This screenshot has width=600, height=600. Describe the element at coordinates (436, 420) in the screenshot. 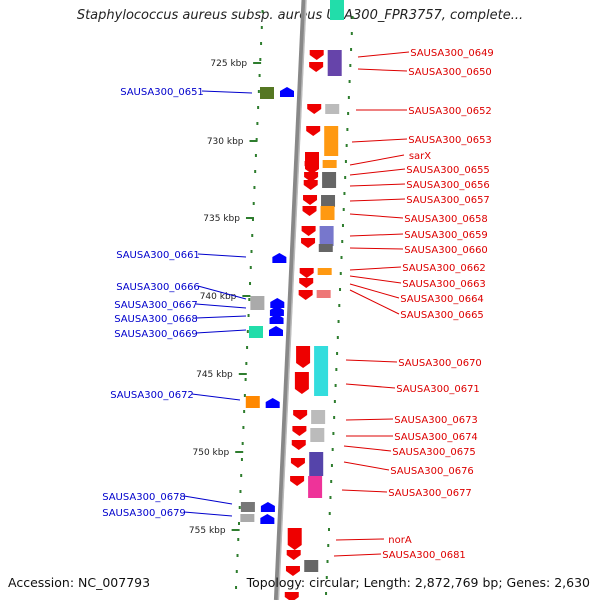

I see `reverse-gene-label: SAUSA300_0673` at that location.